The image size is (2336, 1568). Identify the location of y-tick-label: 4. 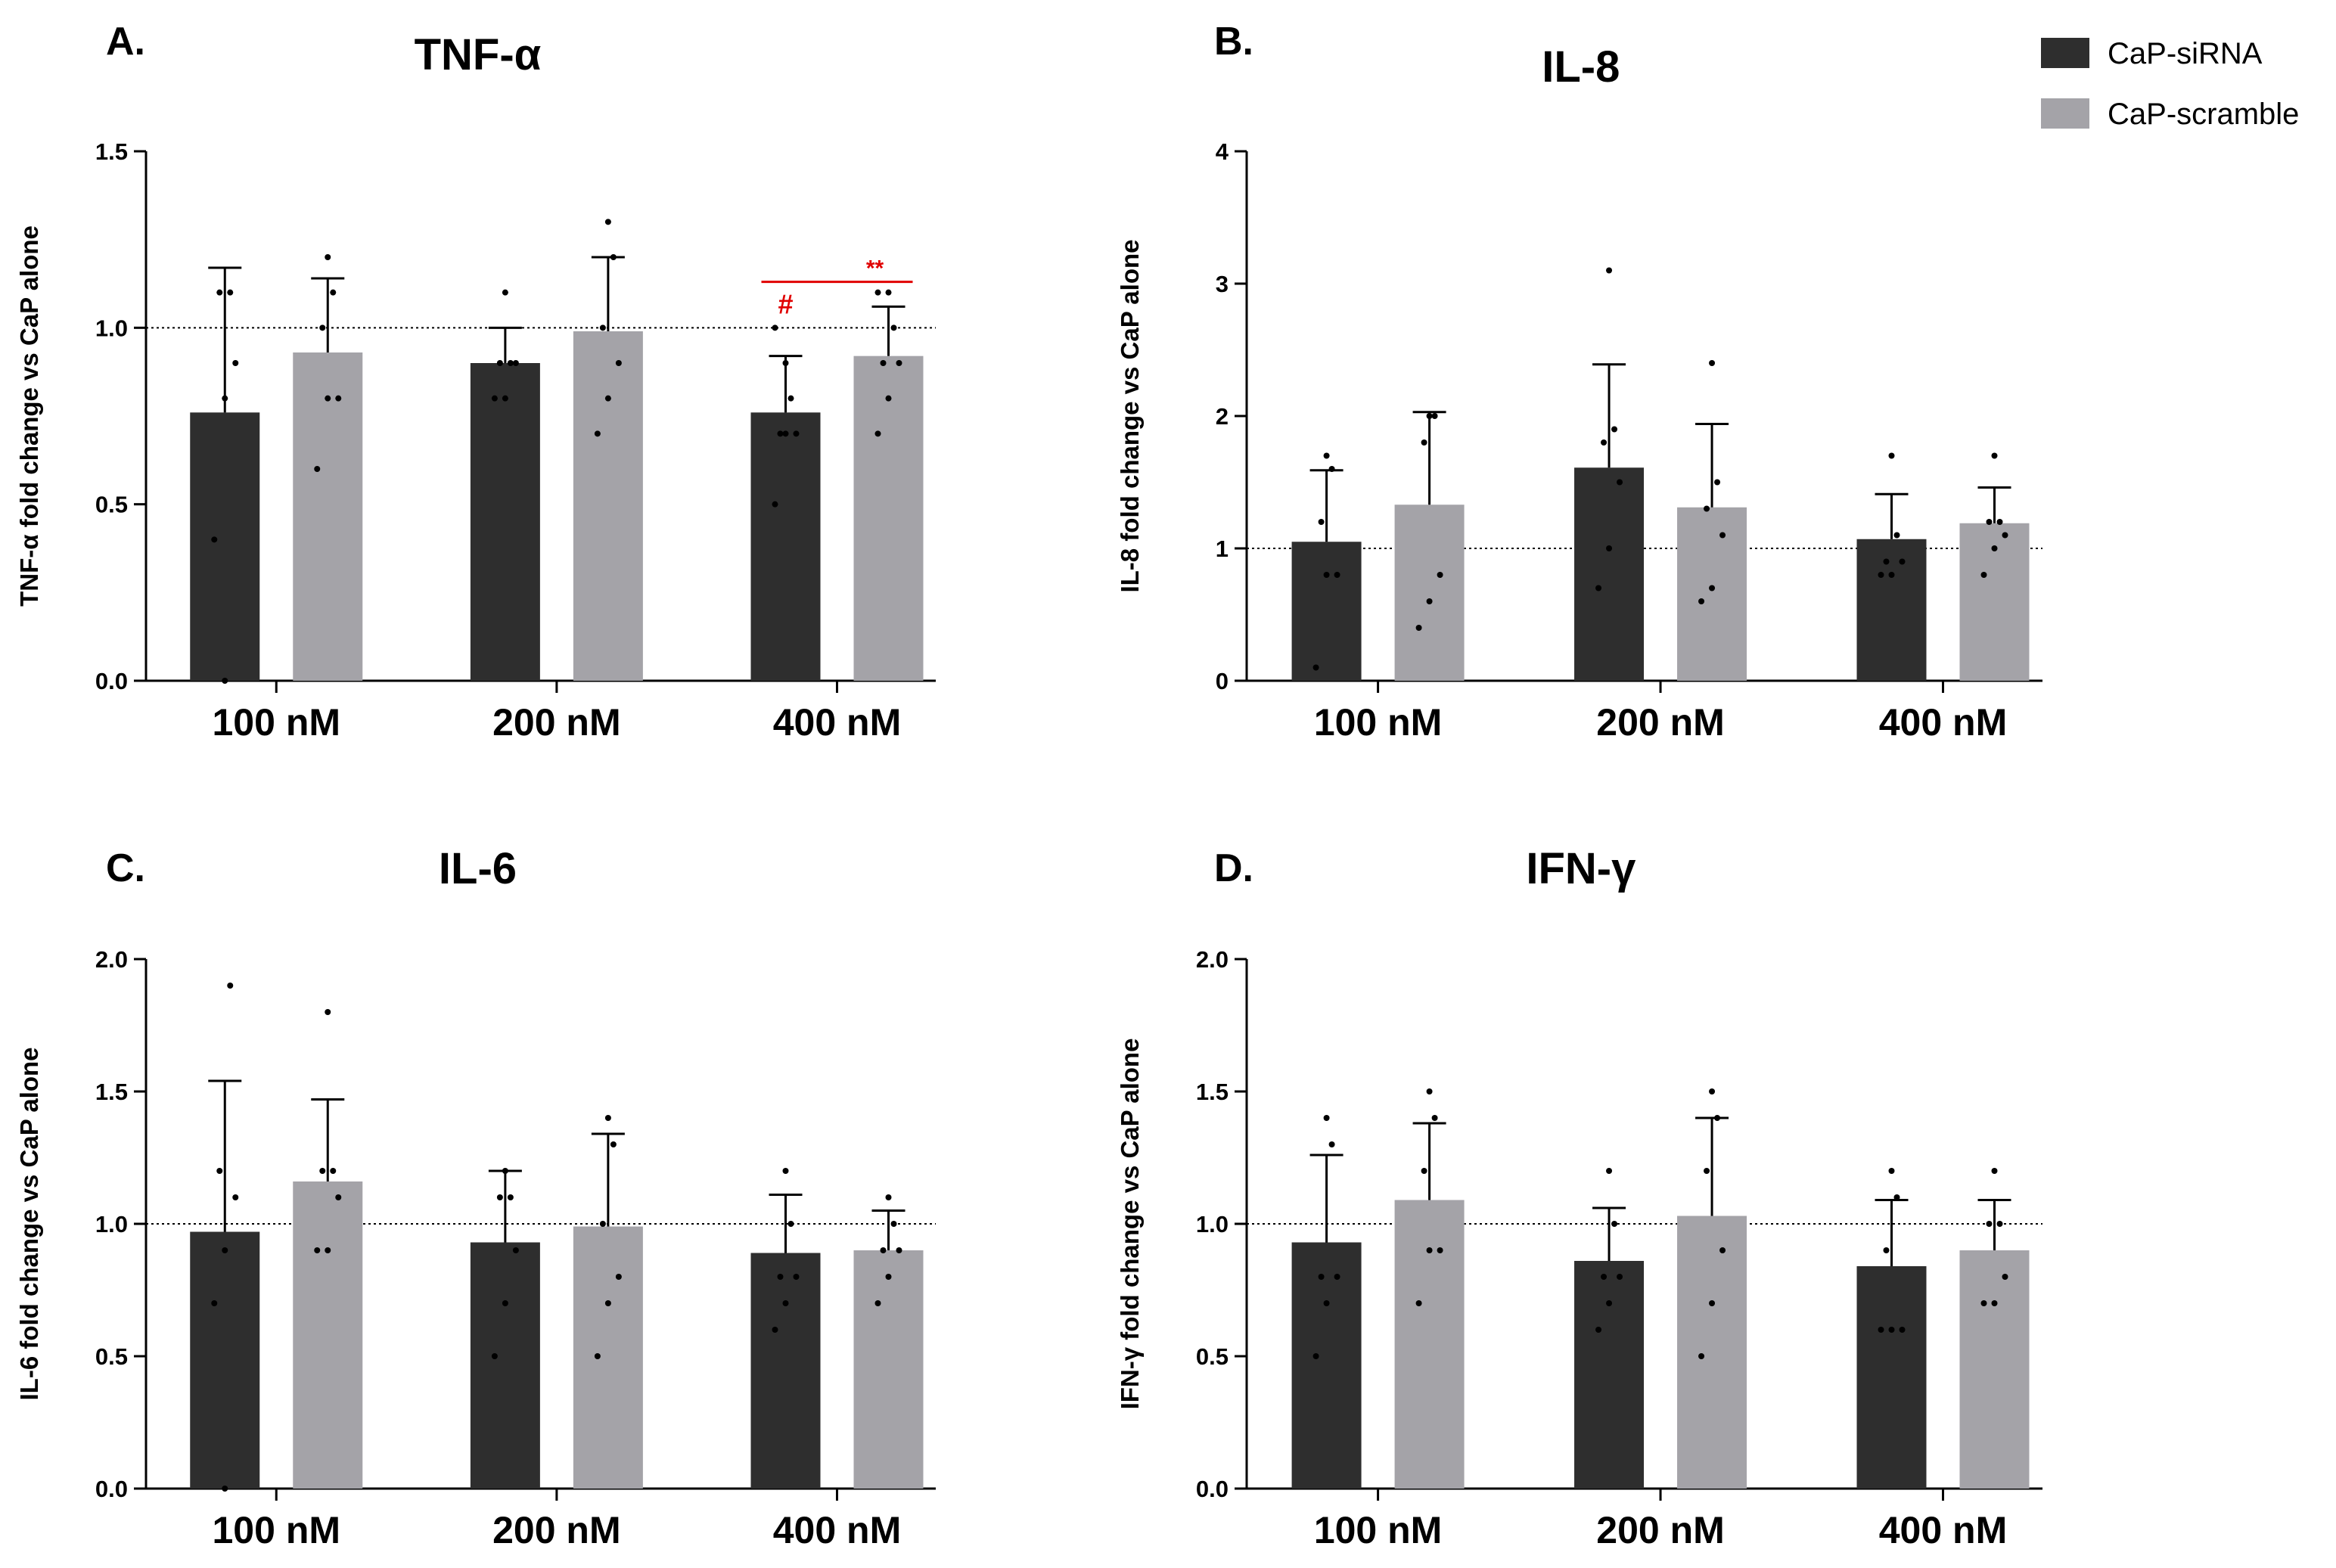
(1222, 152).